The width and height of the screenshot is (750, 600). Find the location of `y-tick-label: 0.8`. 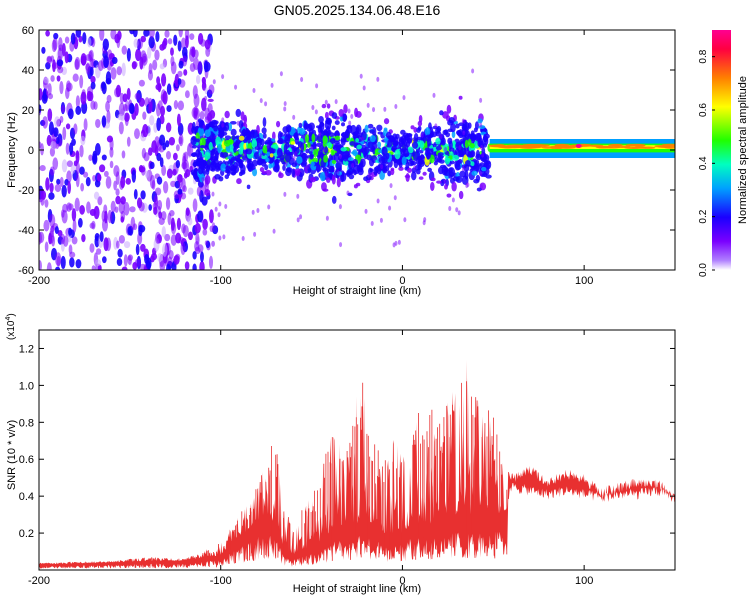

y-tick-label: 0.8 is located at coordinates (26, 423).